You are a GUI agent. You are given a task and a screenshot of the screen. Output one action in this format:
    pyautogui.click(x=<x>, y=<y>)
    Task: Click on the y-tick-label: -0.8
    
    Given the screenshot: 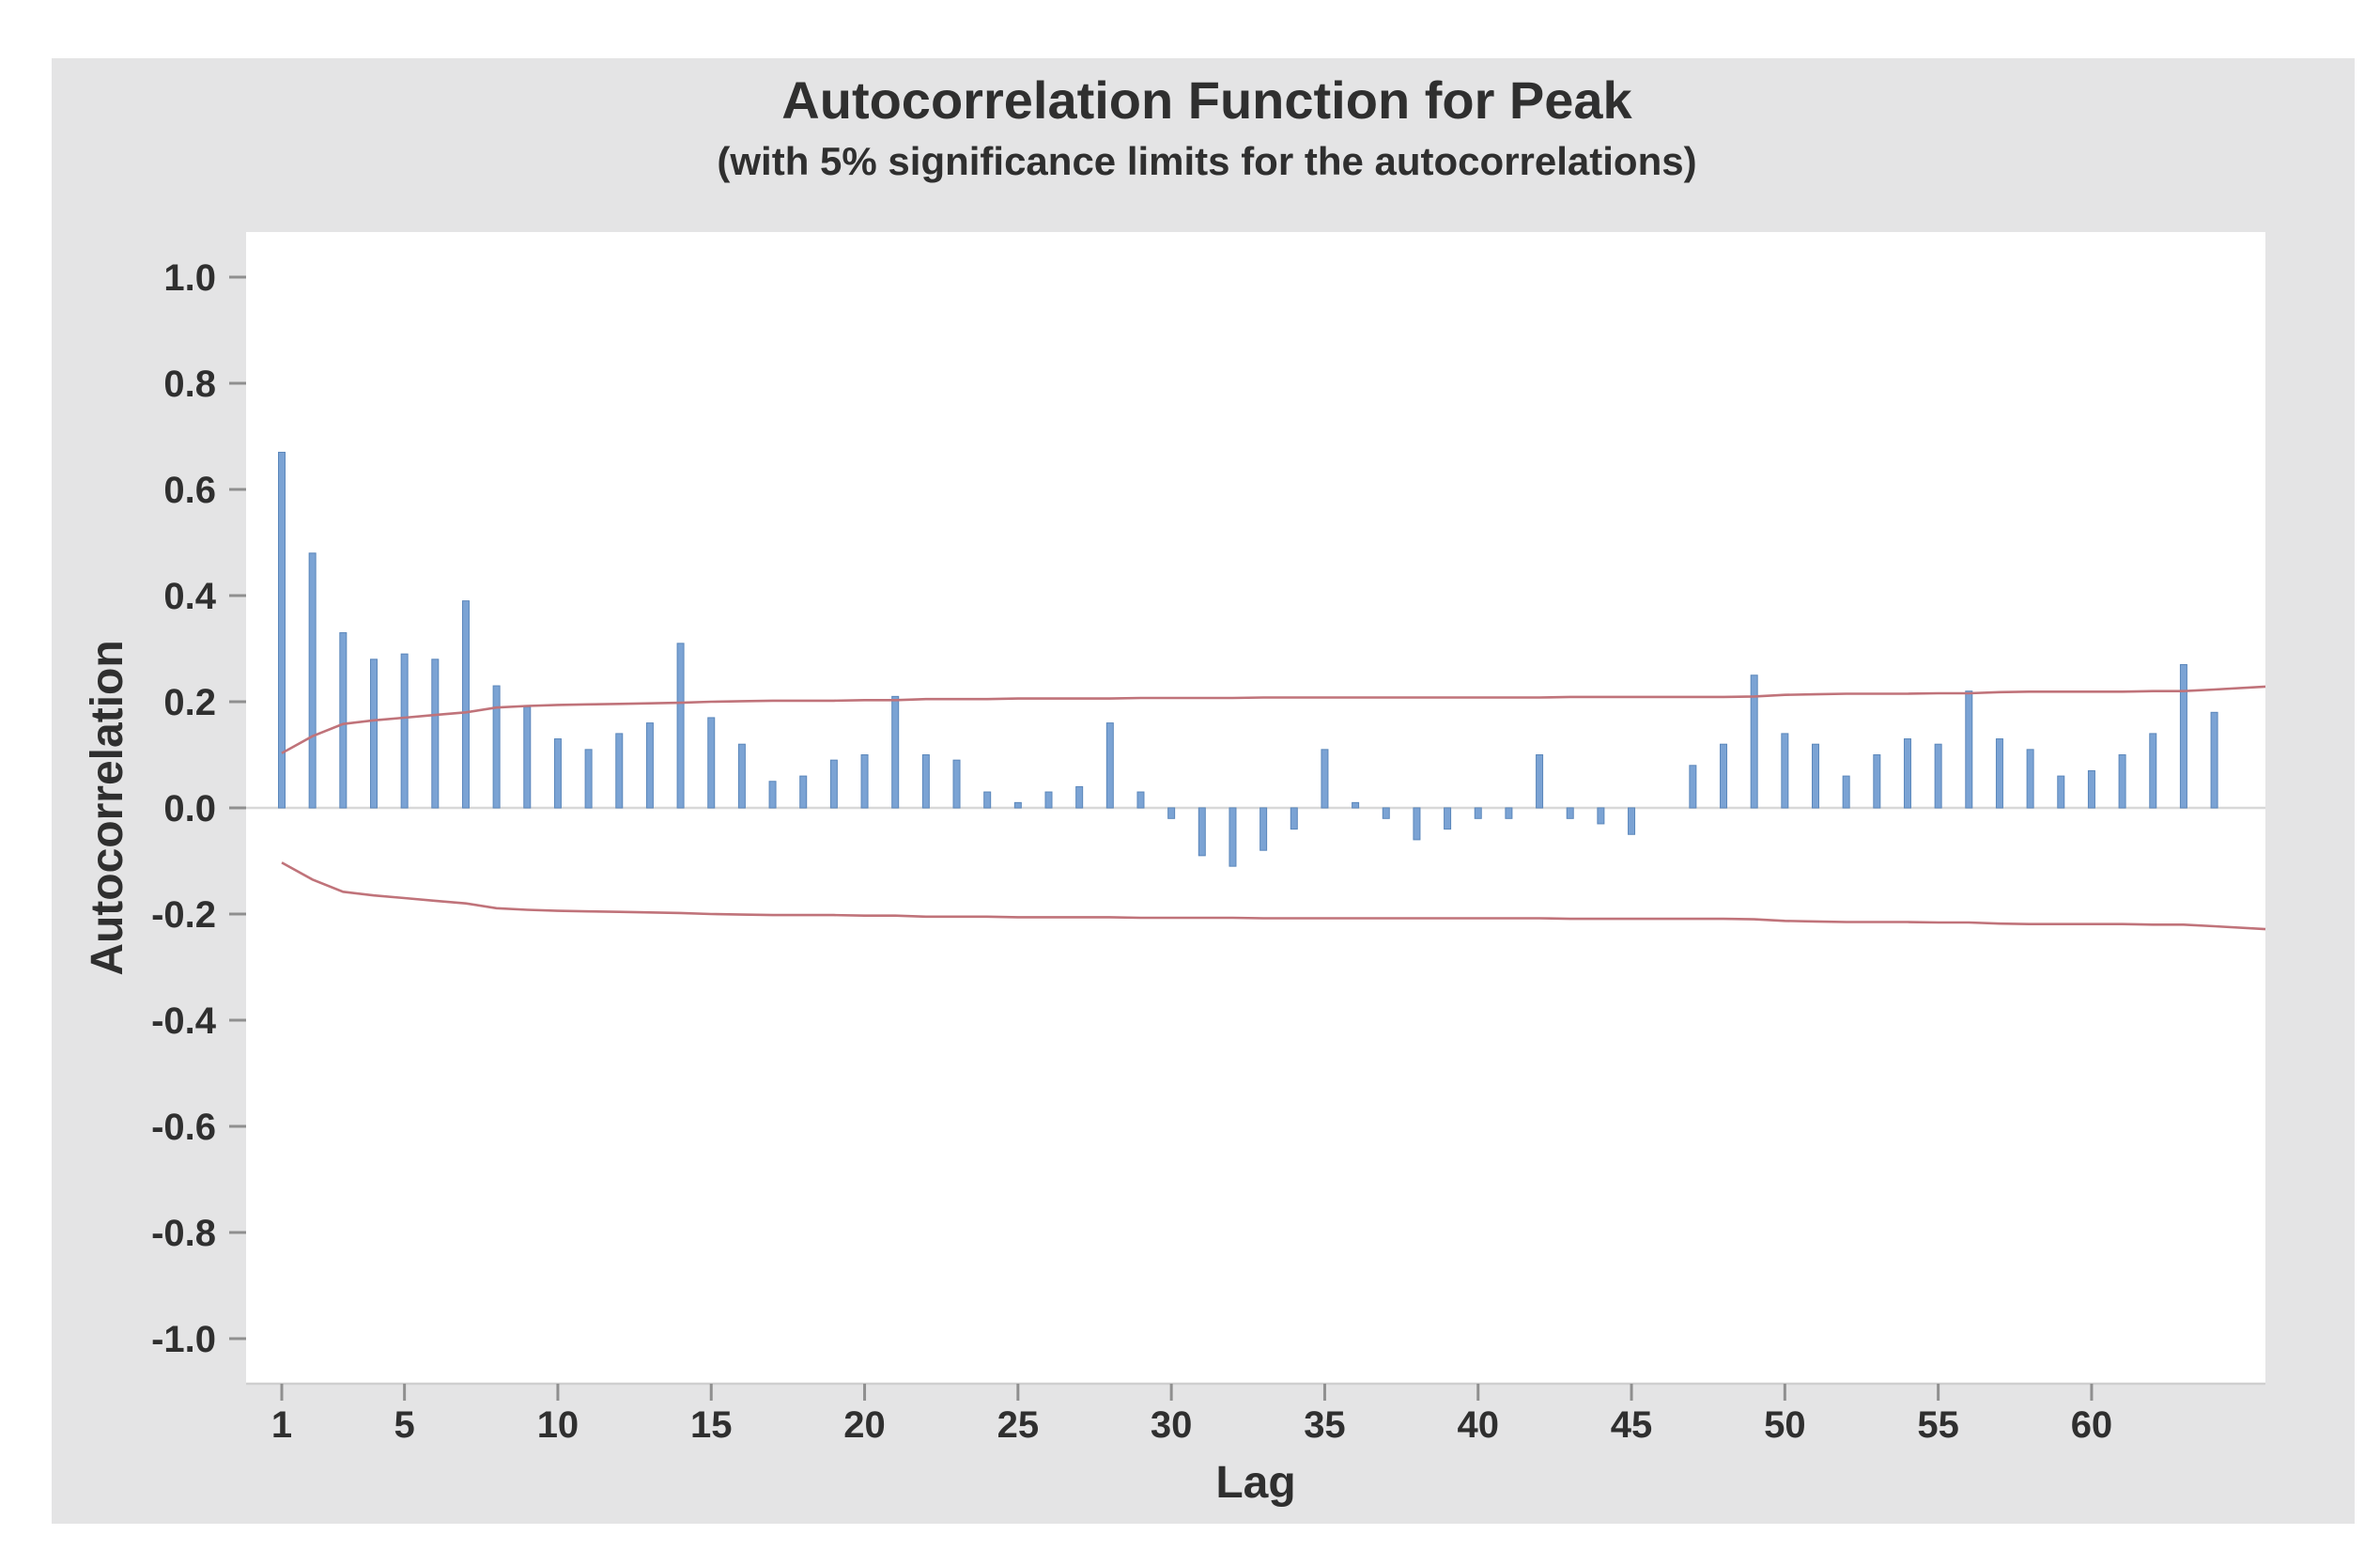 What is the action you would take?
    pyautogui.click(x=183, y=1233)
    